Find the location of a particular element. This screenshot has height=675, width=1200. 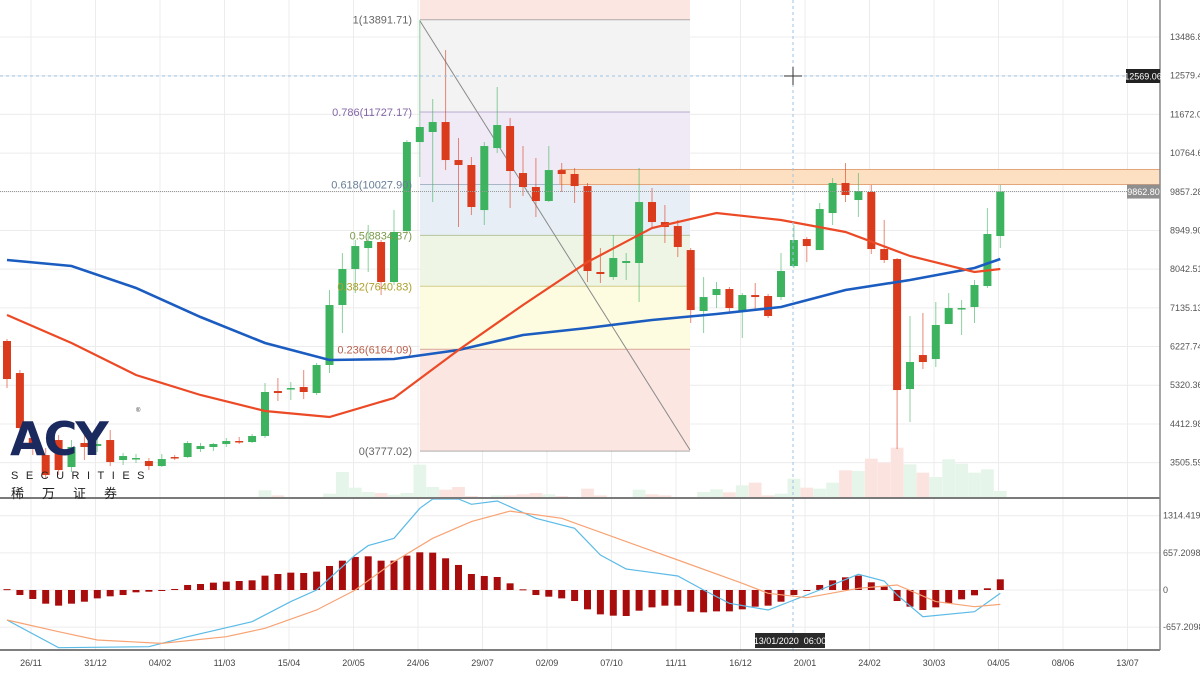

logo-brand: ACY is located at coordinates (59, 439).